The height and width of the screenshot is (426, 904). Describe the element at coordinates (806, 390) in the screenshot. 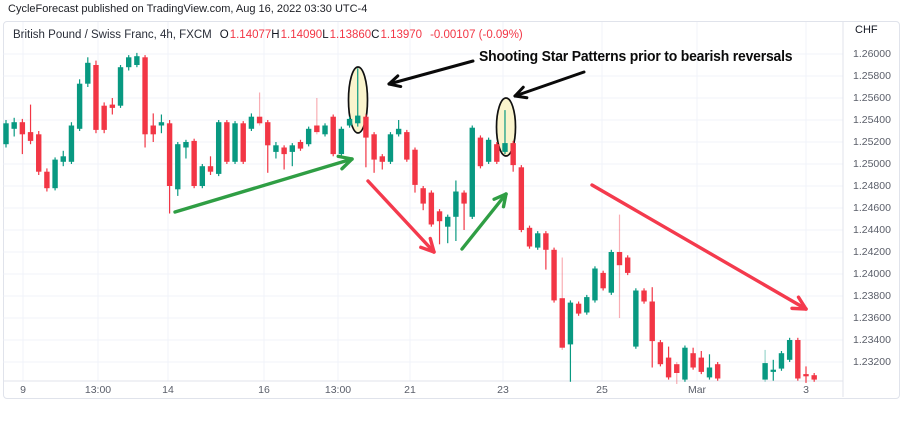

I see `time-axis-label: 3` at that location.